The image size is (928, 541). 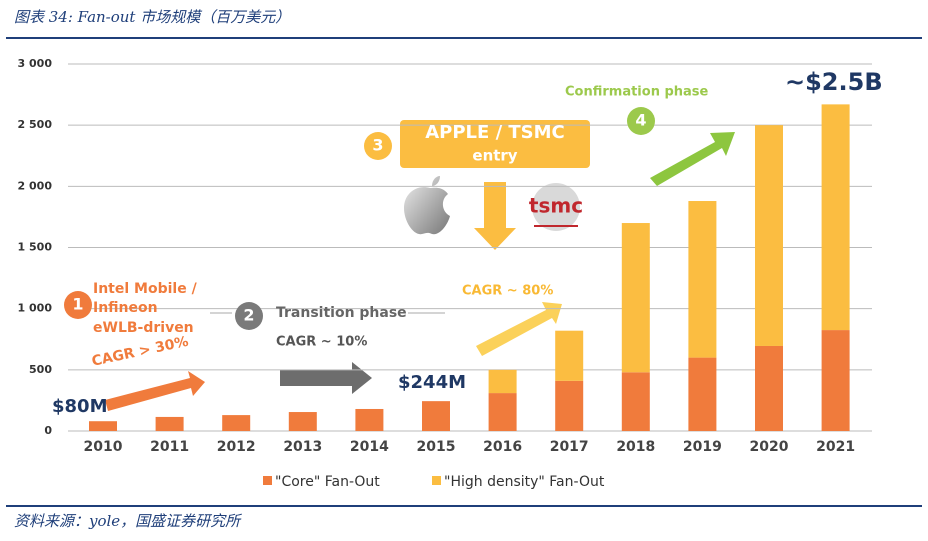 What do you see at coordinates (48, 430) in the screenshot?
I see `y-tick-label: 0` at bounding box center [48, 430].